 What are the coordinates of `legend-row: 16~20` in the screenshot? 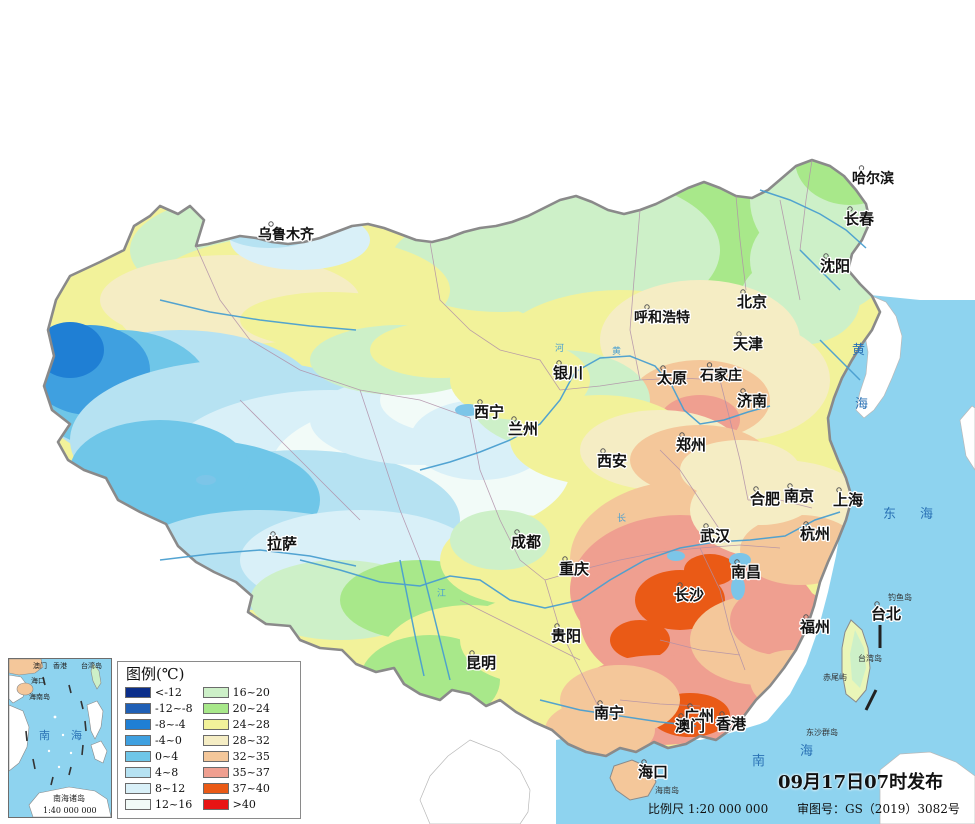 It's located at (236, 692).